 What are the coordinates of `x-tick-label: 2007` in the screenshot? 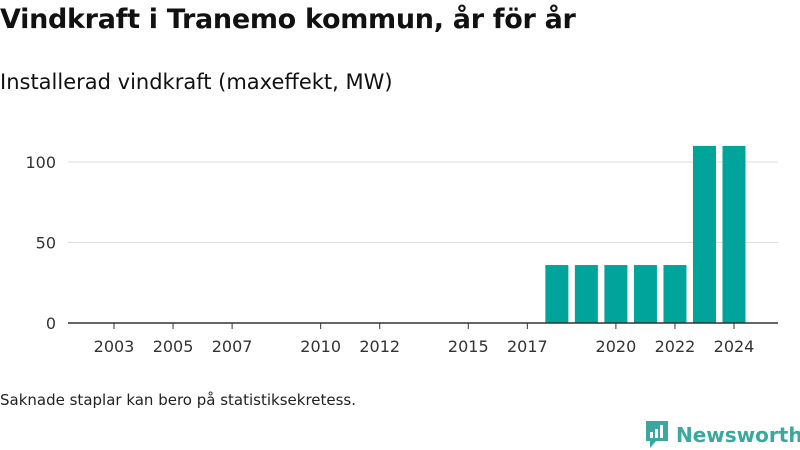 It's located at (232, 346).